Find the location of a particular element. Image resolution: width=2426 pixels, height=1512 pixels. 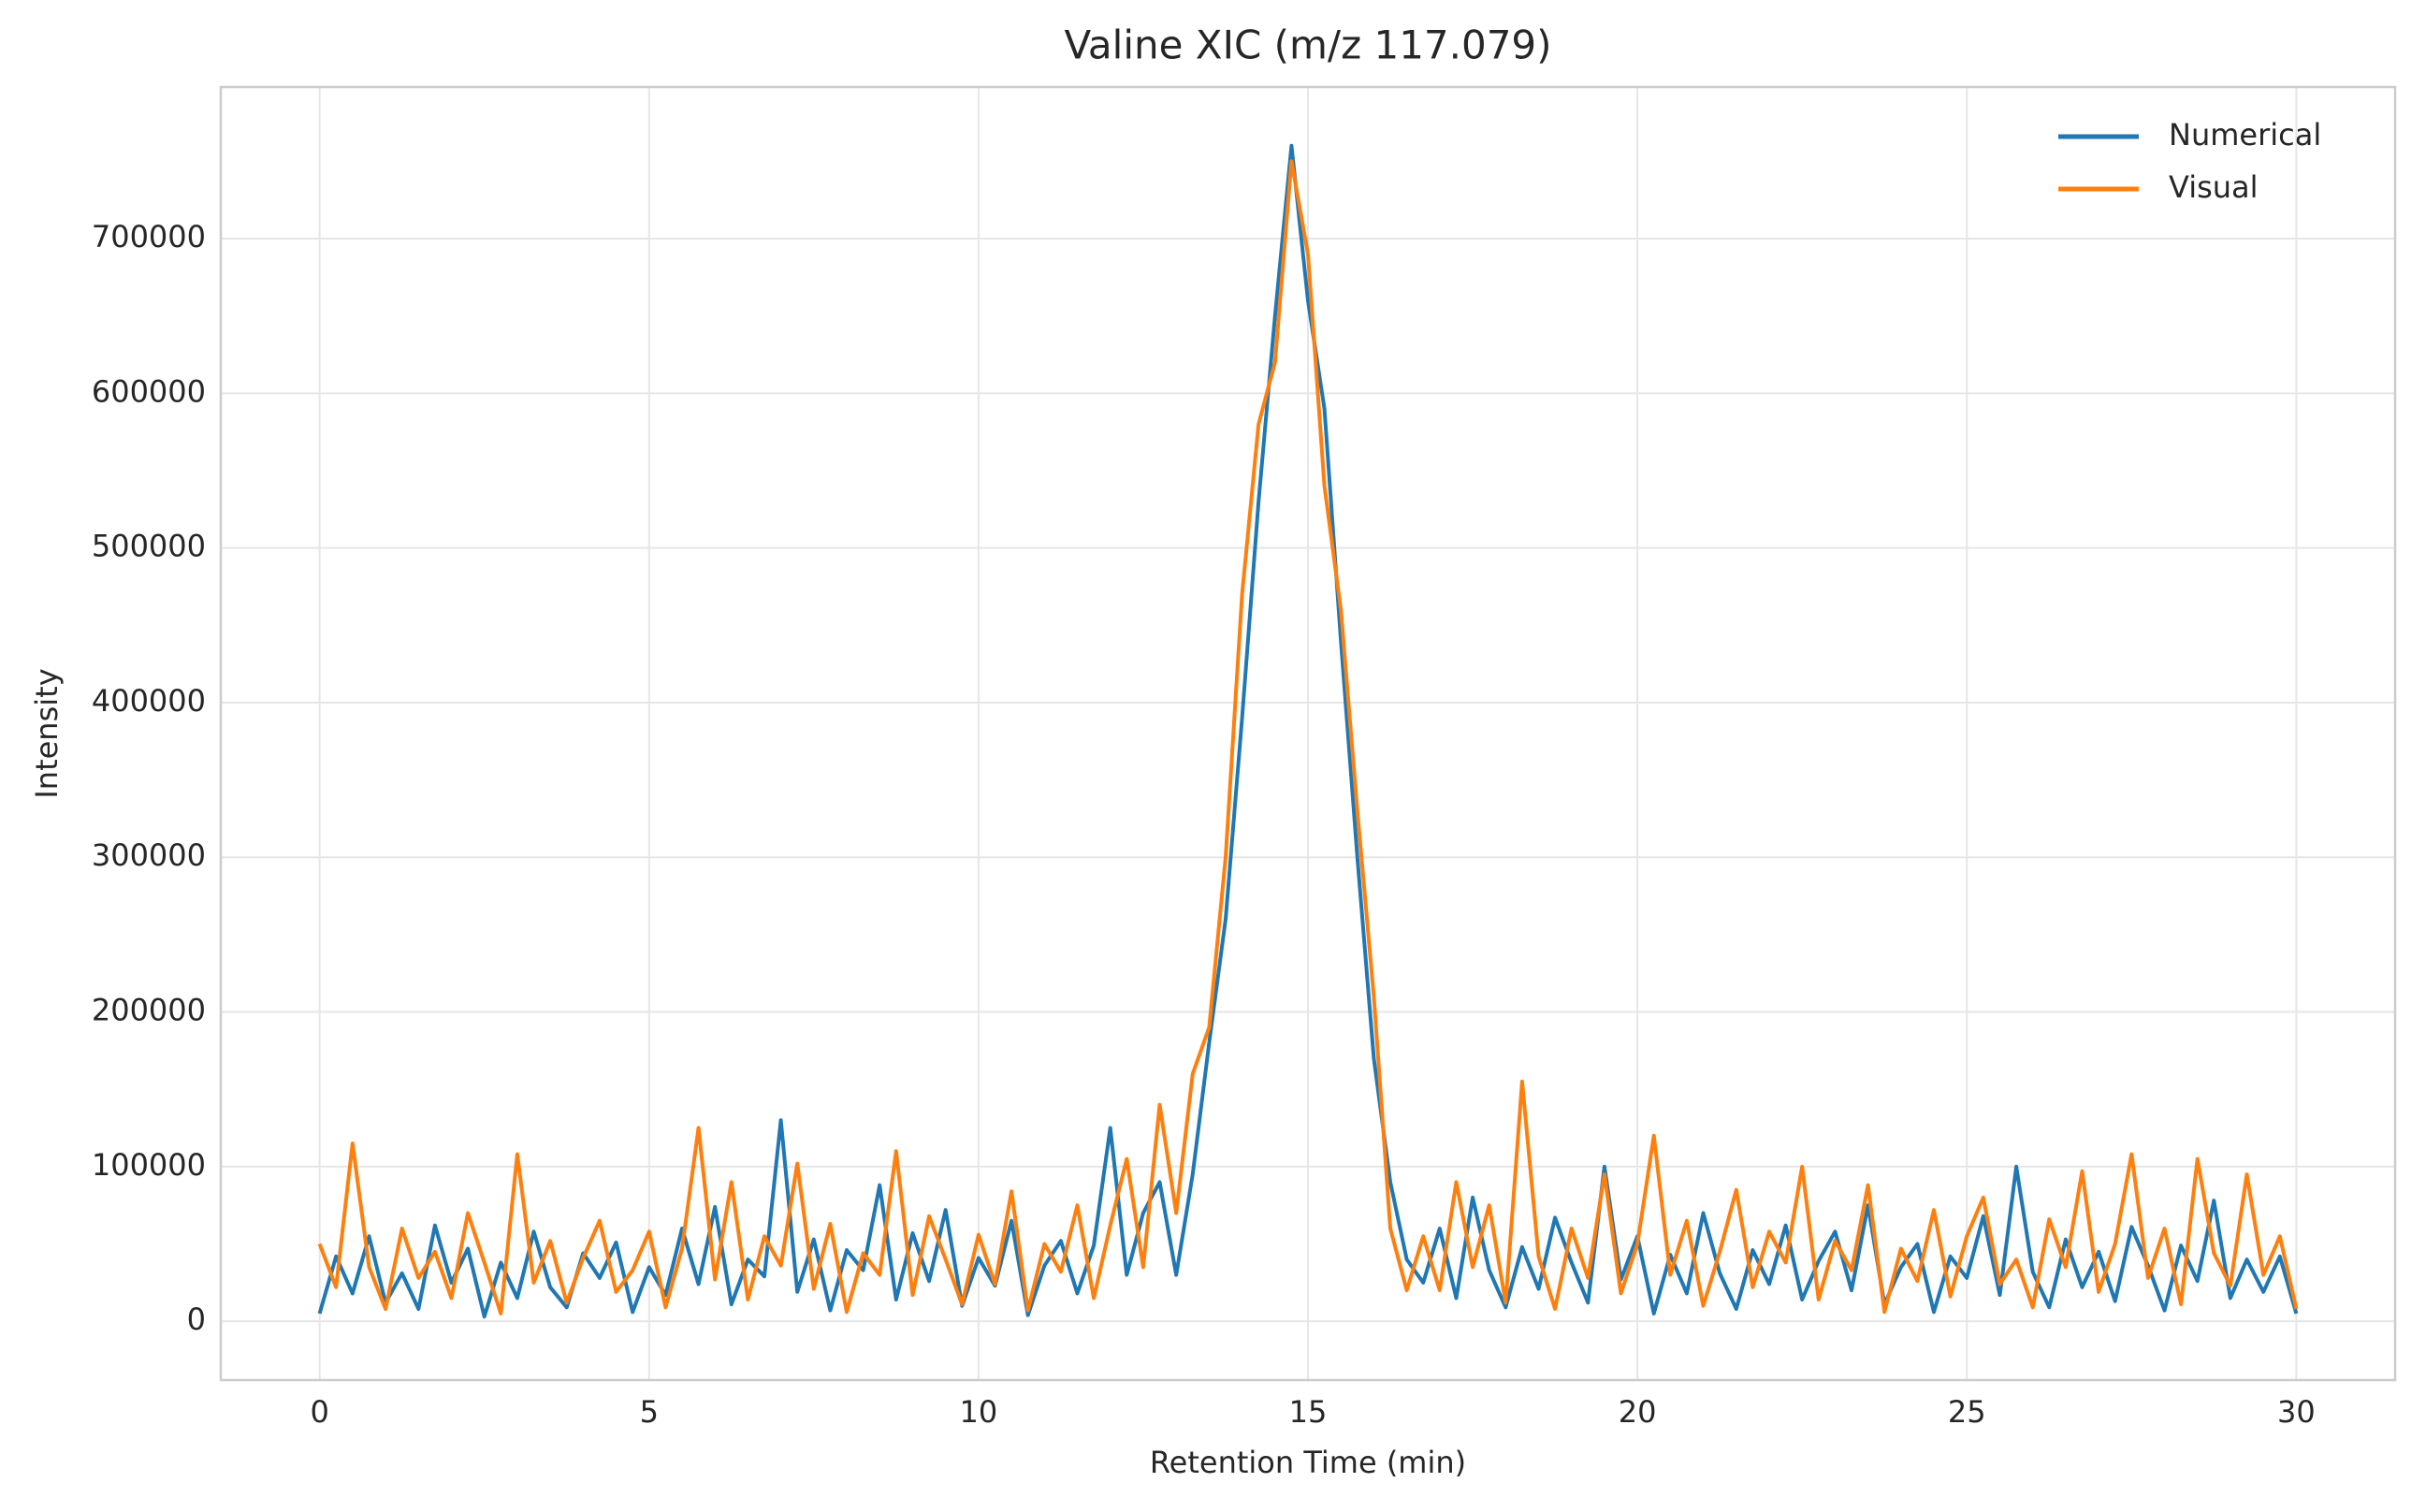

x-tick-label: 0 is located at coordinates (319, 1412).